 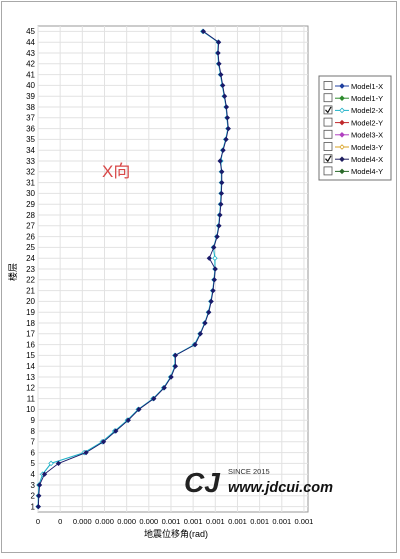 I want to click on y-tick-label: 37, so click(x=30, y=118).